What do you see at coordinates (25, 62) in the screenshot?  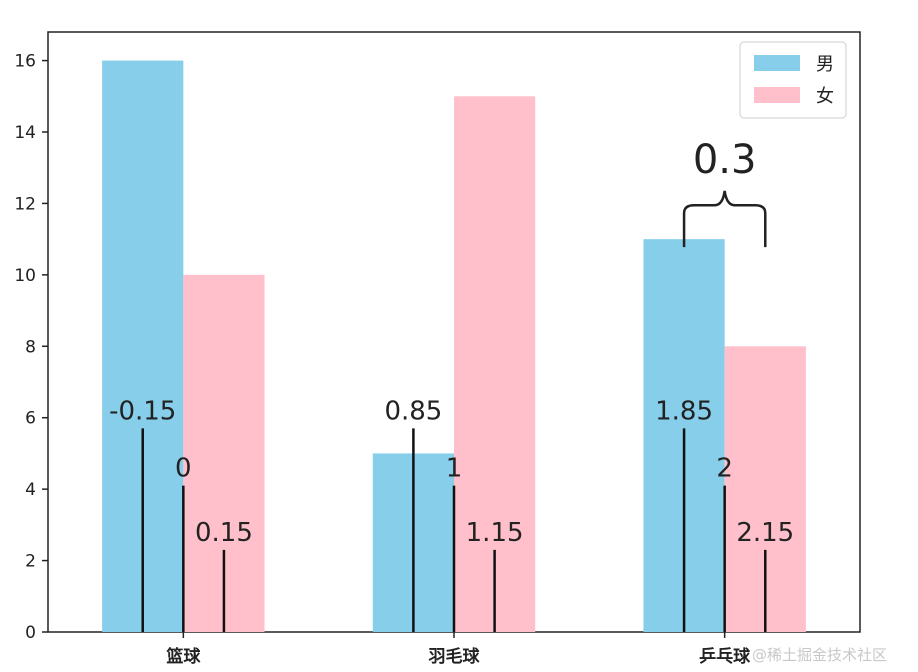 I see `y-tick-label: 16` at bounding box center [25, 62].